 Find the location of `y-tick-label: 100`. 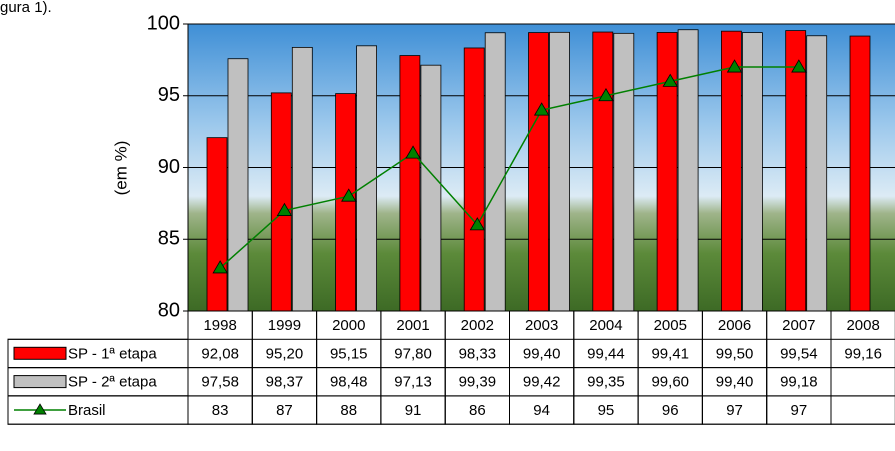

y-tick-label: 100 is located at coordinates (163, 23).